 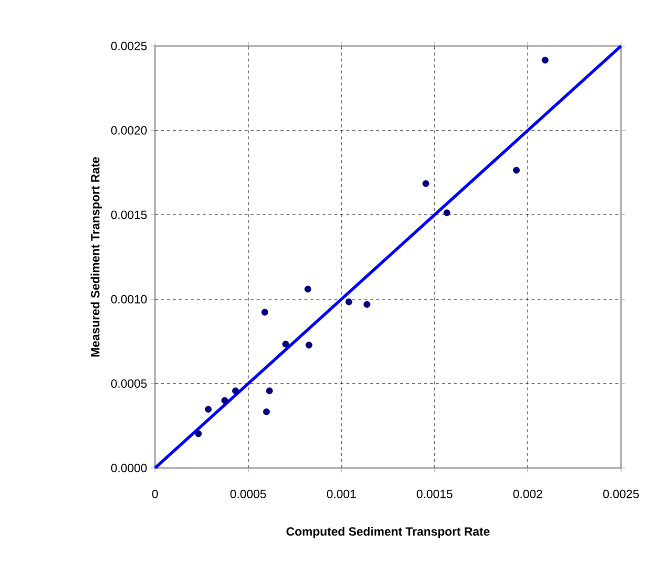 I want to click on x-tick-label: 0.0005, so click(x=248, y=494).